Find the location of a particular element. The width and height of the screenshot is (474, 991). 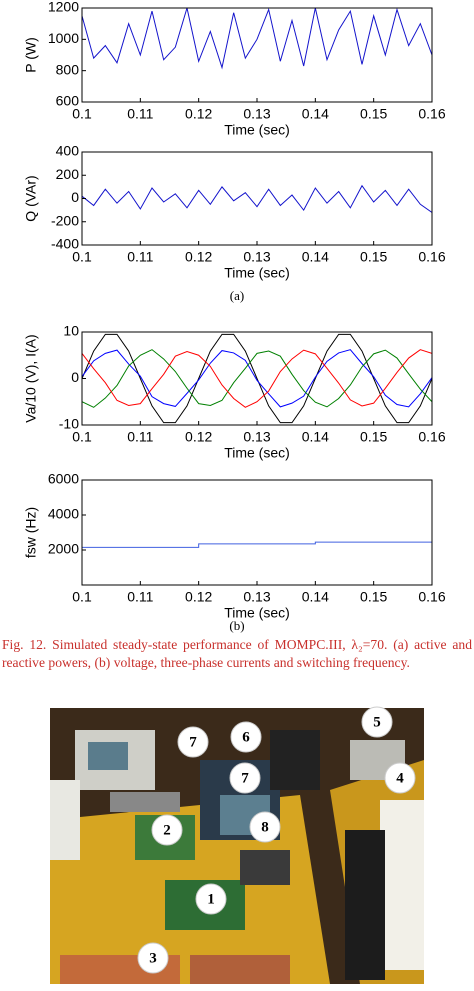

y-tick-label: 600 is located at coordinates (68, 101).